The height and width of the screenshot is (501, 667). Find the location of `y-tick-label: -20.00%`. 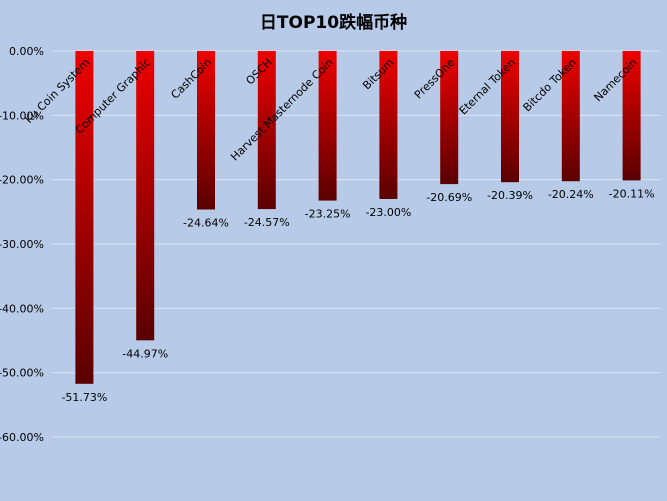

y-tick-label: -20.00% is located at coordinates (22, 180).